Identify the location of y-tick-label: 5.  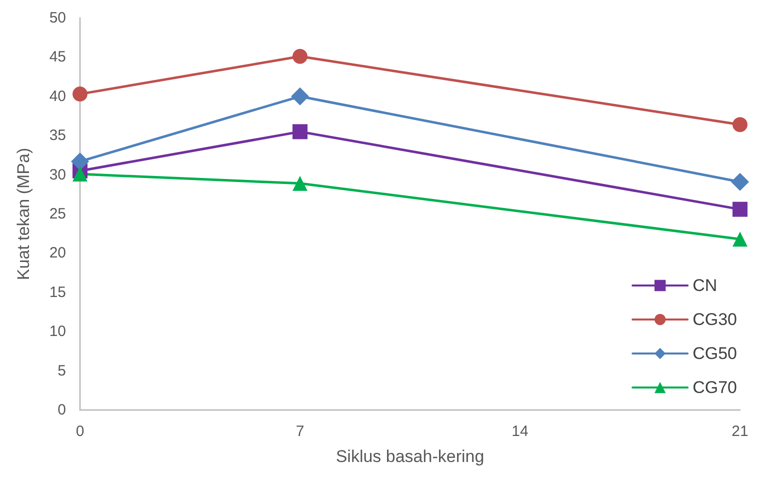
(62, 371).